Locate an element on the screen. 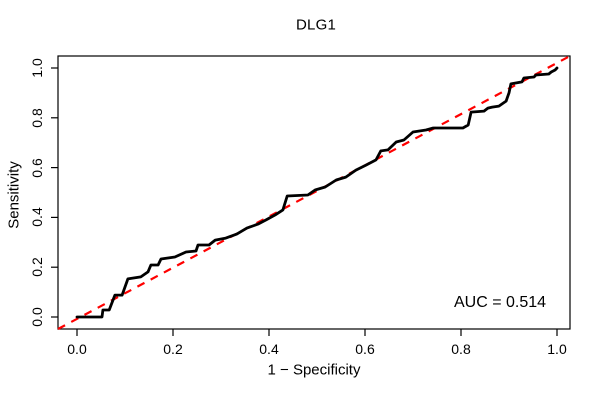 This screenshot has height=400, width=600. x-tick-label: 0.8 is located at coordinates (461, 349).